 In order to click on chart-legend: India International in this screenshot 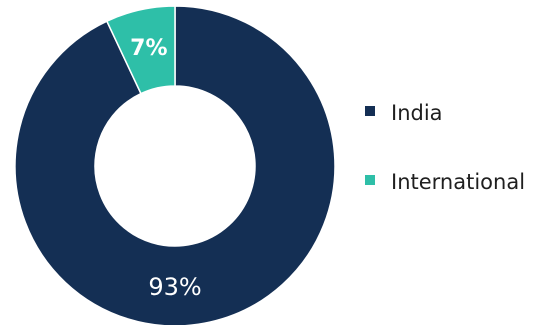, I will do `click(445, 164)`.